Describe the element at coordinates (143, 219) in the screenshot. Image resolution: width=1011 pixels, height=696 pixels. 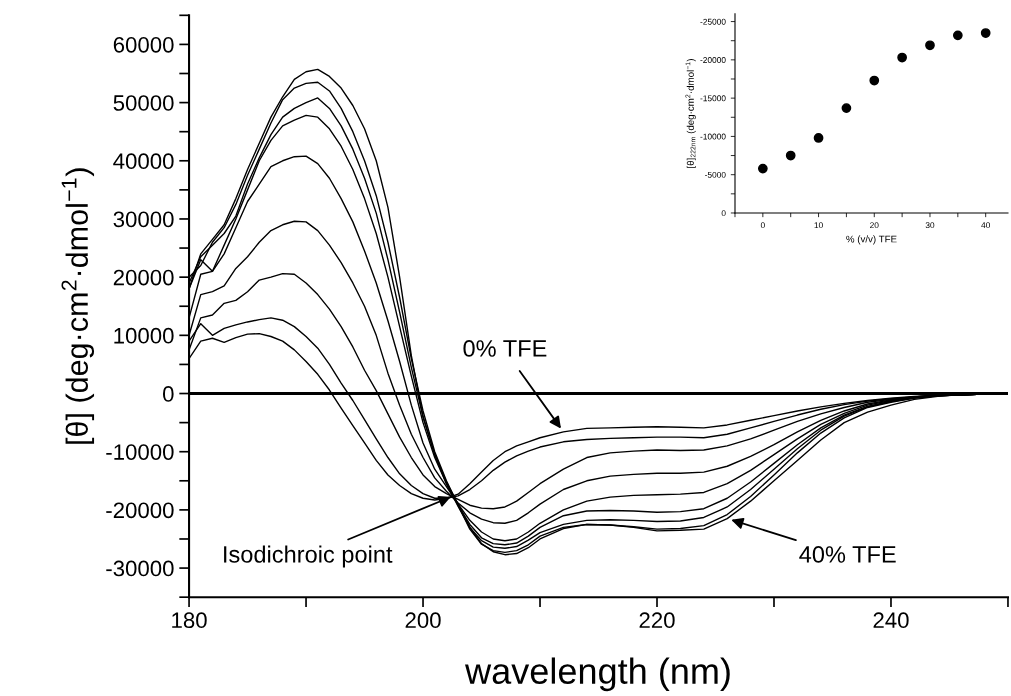
I see `y-tick-label: 30000` at that location.